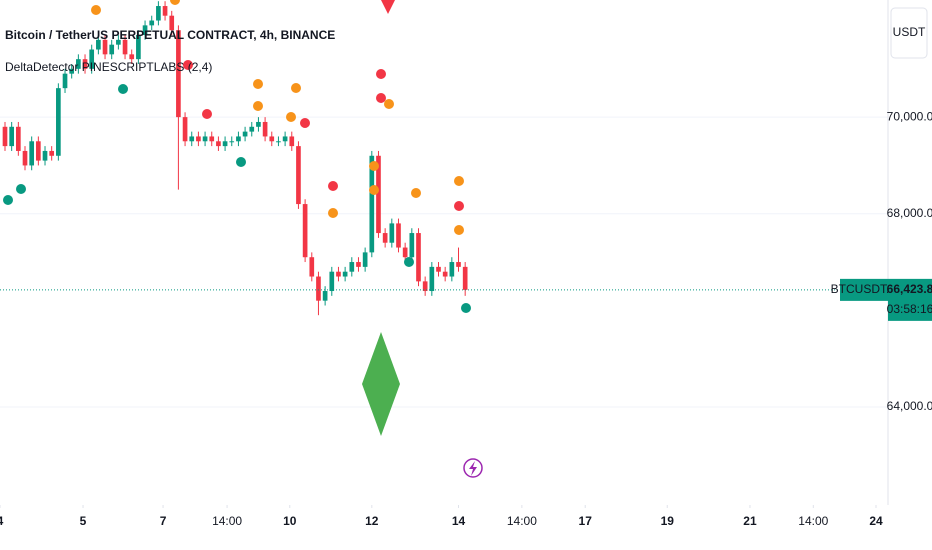 This screenshot has height=550, width=932. I want to click on last-price-label: 66,423.8, so click(909, 289).